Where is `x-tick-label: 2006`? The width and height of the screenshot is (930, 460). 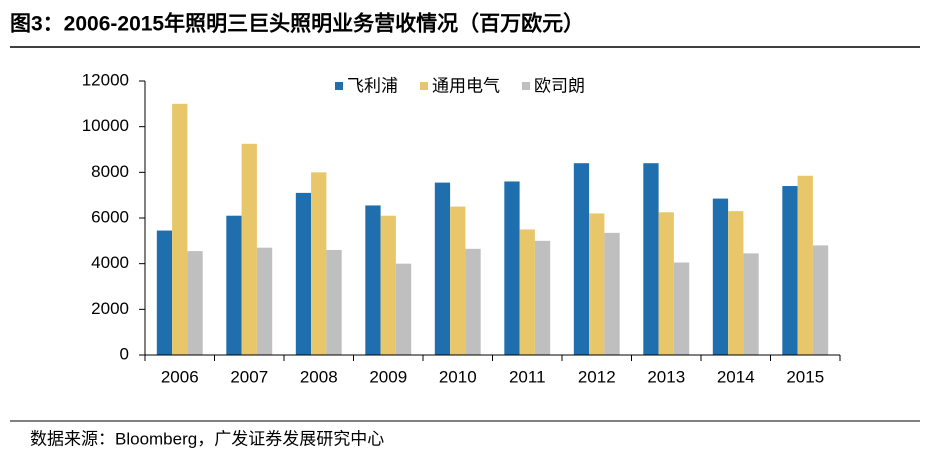
x-tick-label: 2006 is located at coordinates (180, 376).